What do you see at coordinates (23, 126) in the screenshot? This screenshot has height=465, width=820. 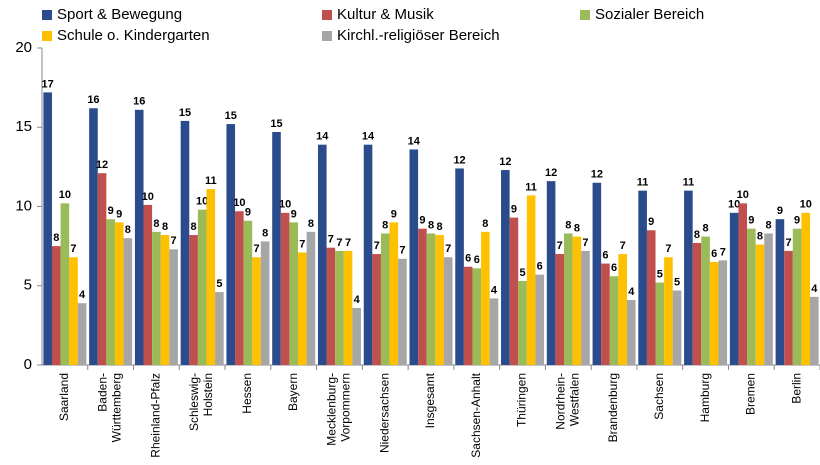 I see `y-tick-label: 15` at bounding box center [23, 126].